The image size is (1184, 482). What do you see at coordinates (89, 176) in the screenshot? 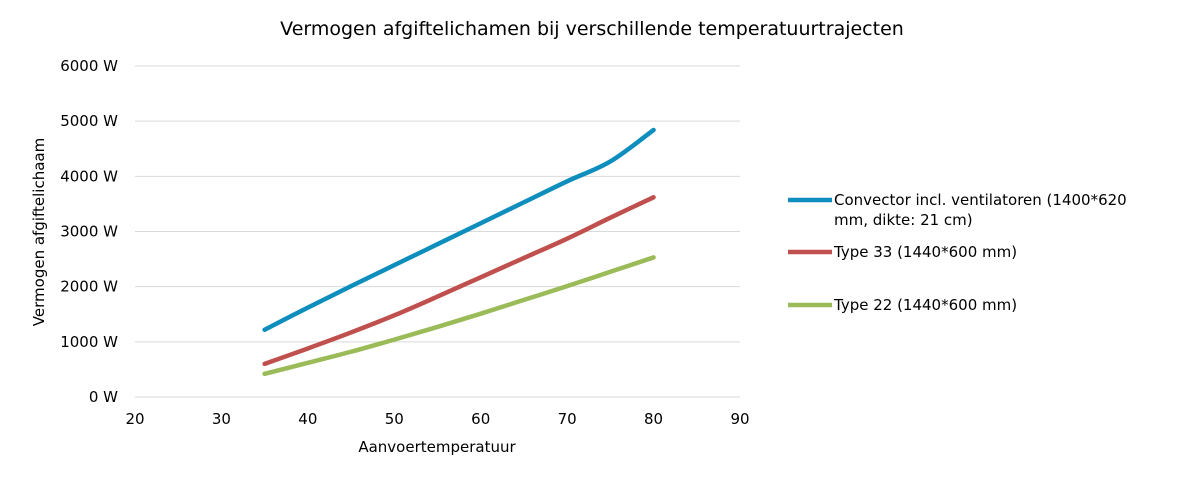
I see `y-tick-label: 4000 W` at bounding box center [89, 176].